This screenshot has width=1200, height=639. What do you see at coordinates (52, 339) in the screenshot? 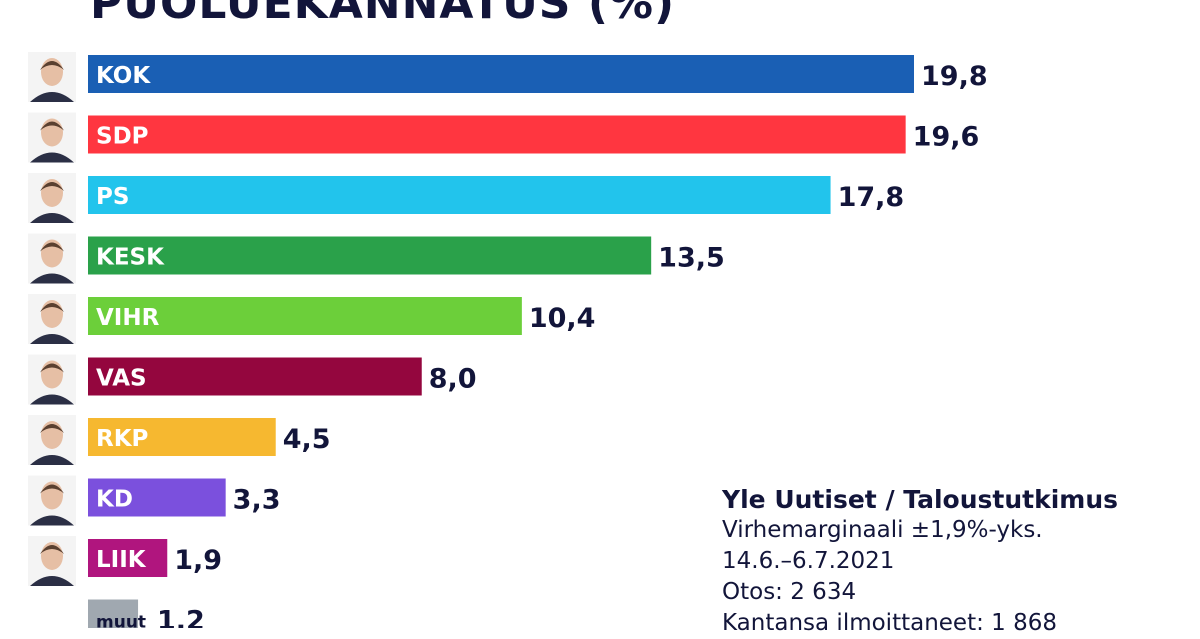
I see `avatar-body-vihr` at bounding box center [52, 339].